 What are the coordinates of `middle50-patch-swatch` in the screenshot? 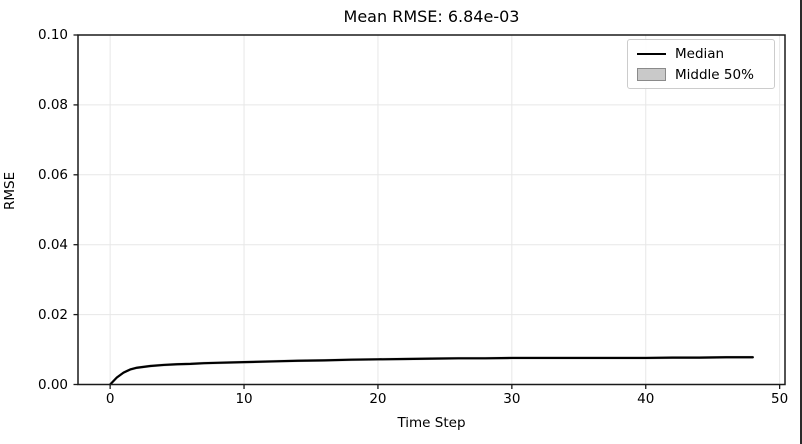 It's located at (651, 74).